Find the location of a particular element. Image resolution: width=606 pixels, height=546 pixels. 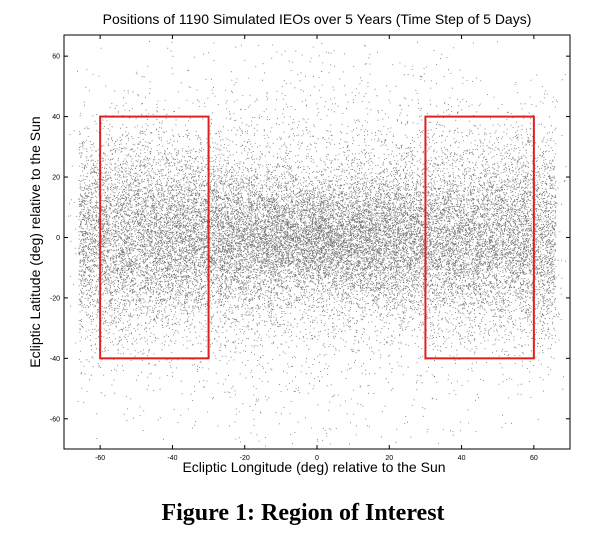

y-tick-label: -40 is located at coordinates (55, 359).